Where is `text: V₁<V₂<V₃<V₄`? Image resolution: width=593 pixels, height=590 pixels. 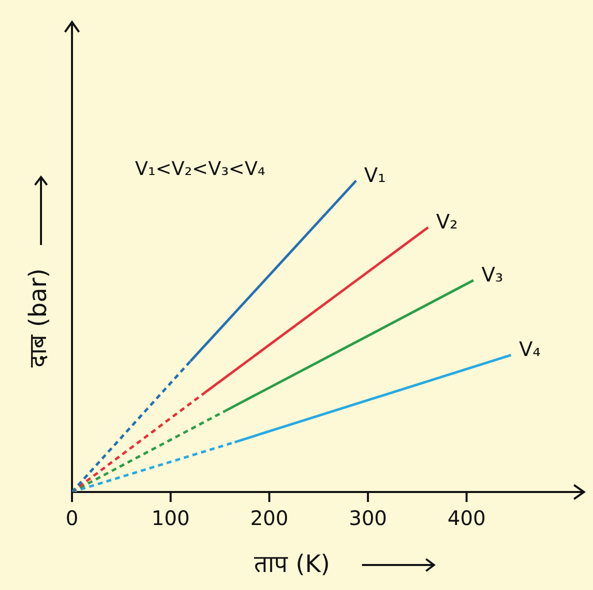
text: V₁<V₂<V₃<V₄ is located at coordinates (200, 169).